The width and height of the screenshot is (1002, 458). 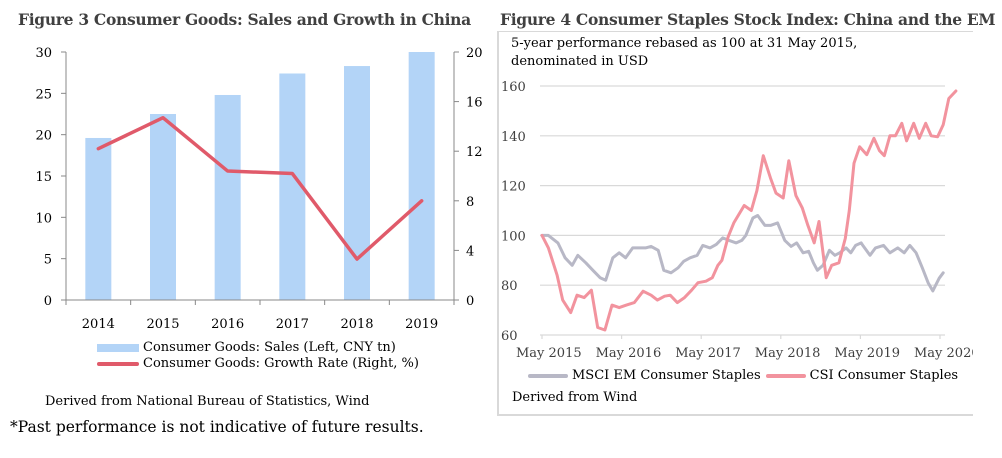 I want to click on x-tick-label: 2017, so click(x=292, y=324).